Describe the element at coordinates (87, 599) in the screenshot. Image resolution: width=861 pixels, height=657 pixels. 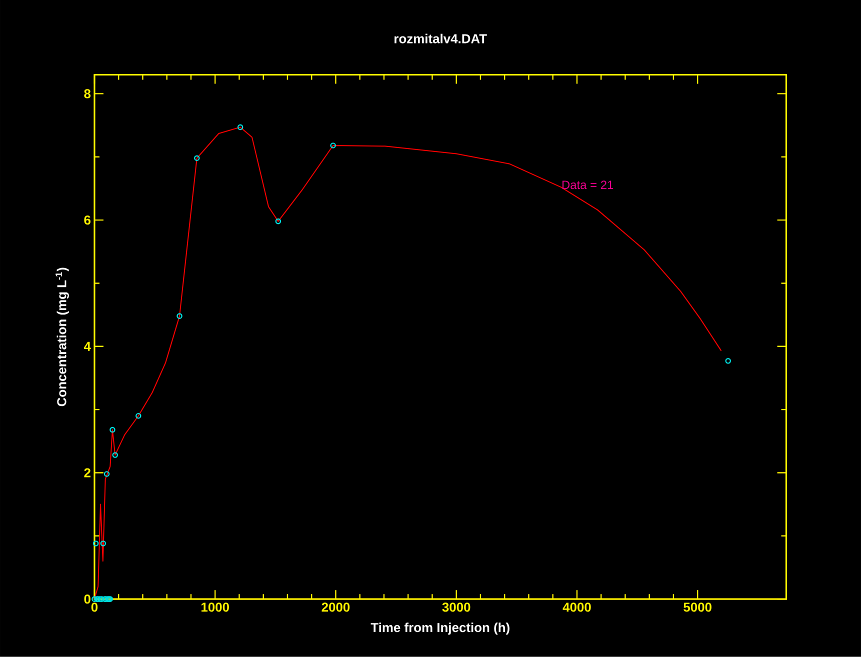
I see `y-tick-label: 0` at that location.